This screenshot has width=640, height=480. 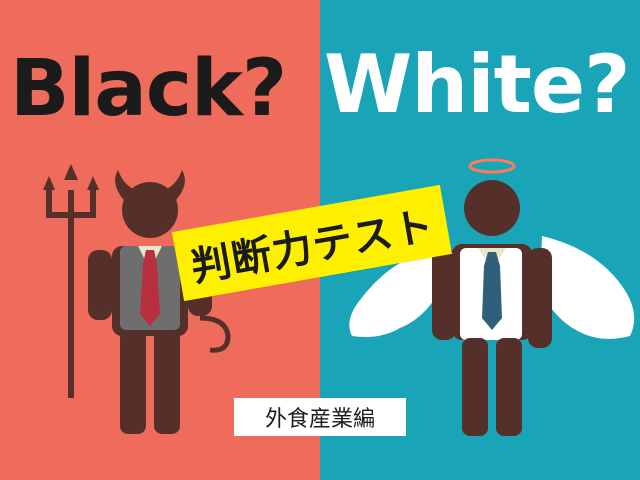 I want to click on headline-black: Black?, so click(x=148, y=89).